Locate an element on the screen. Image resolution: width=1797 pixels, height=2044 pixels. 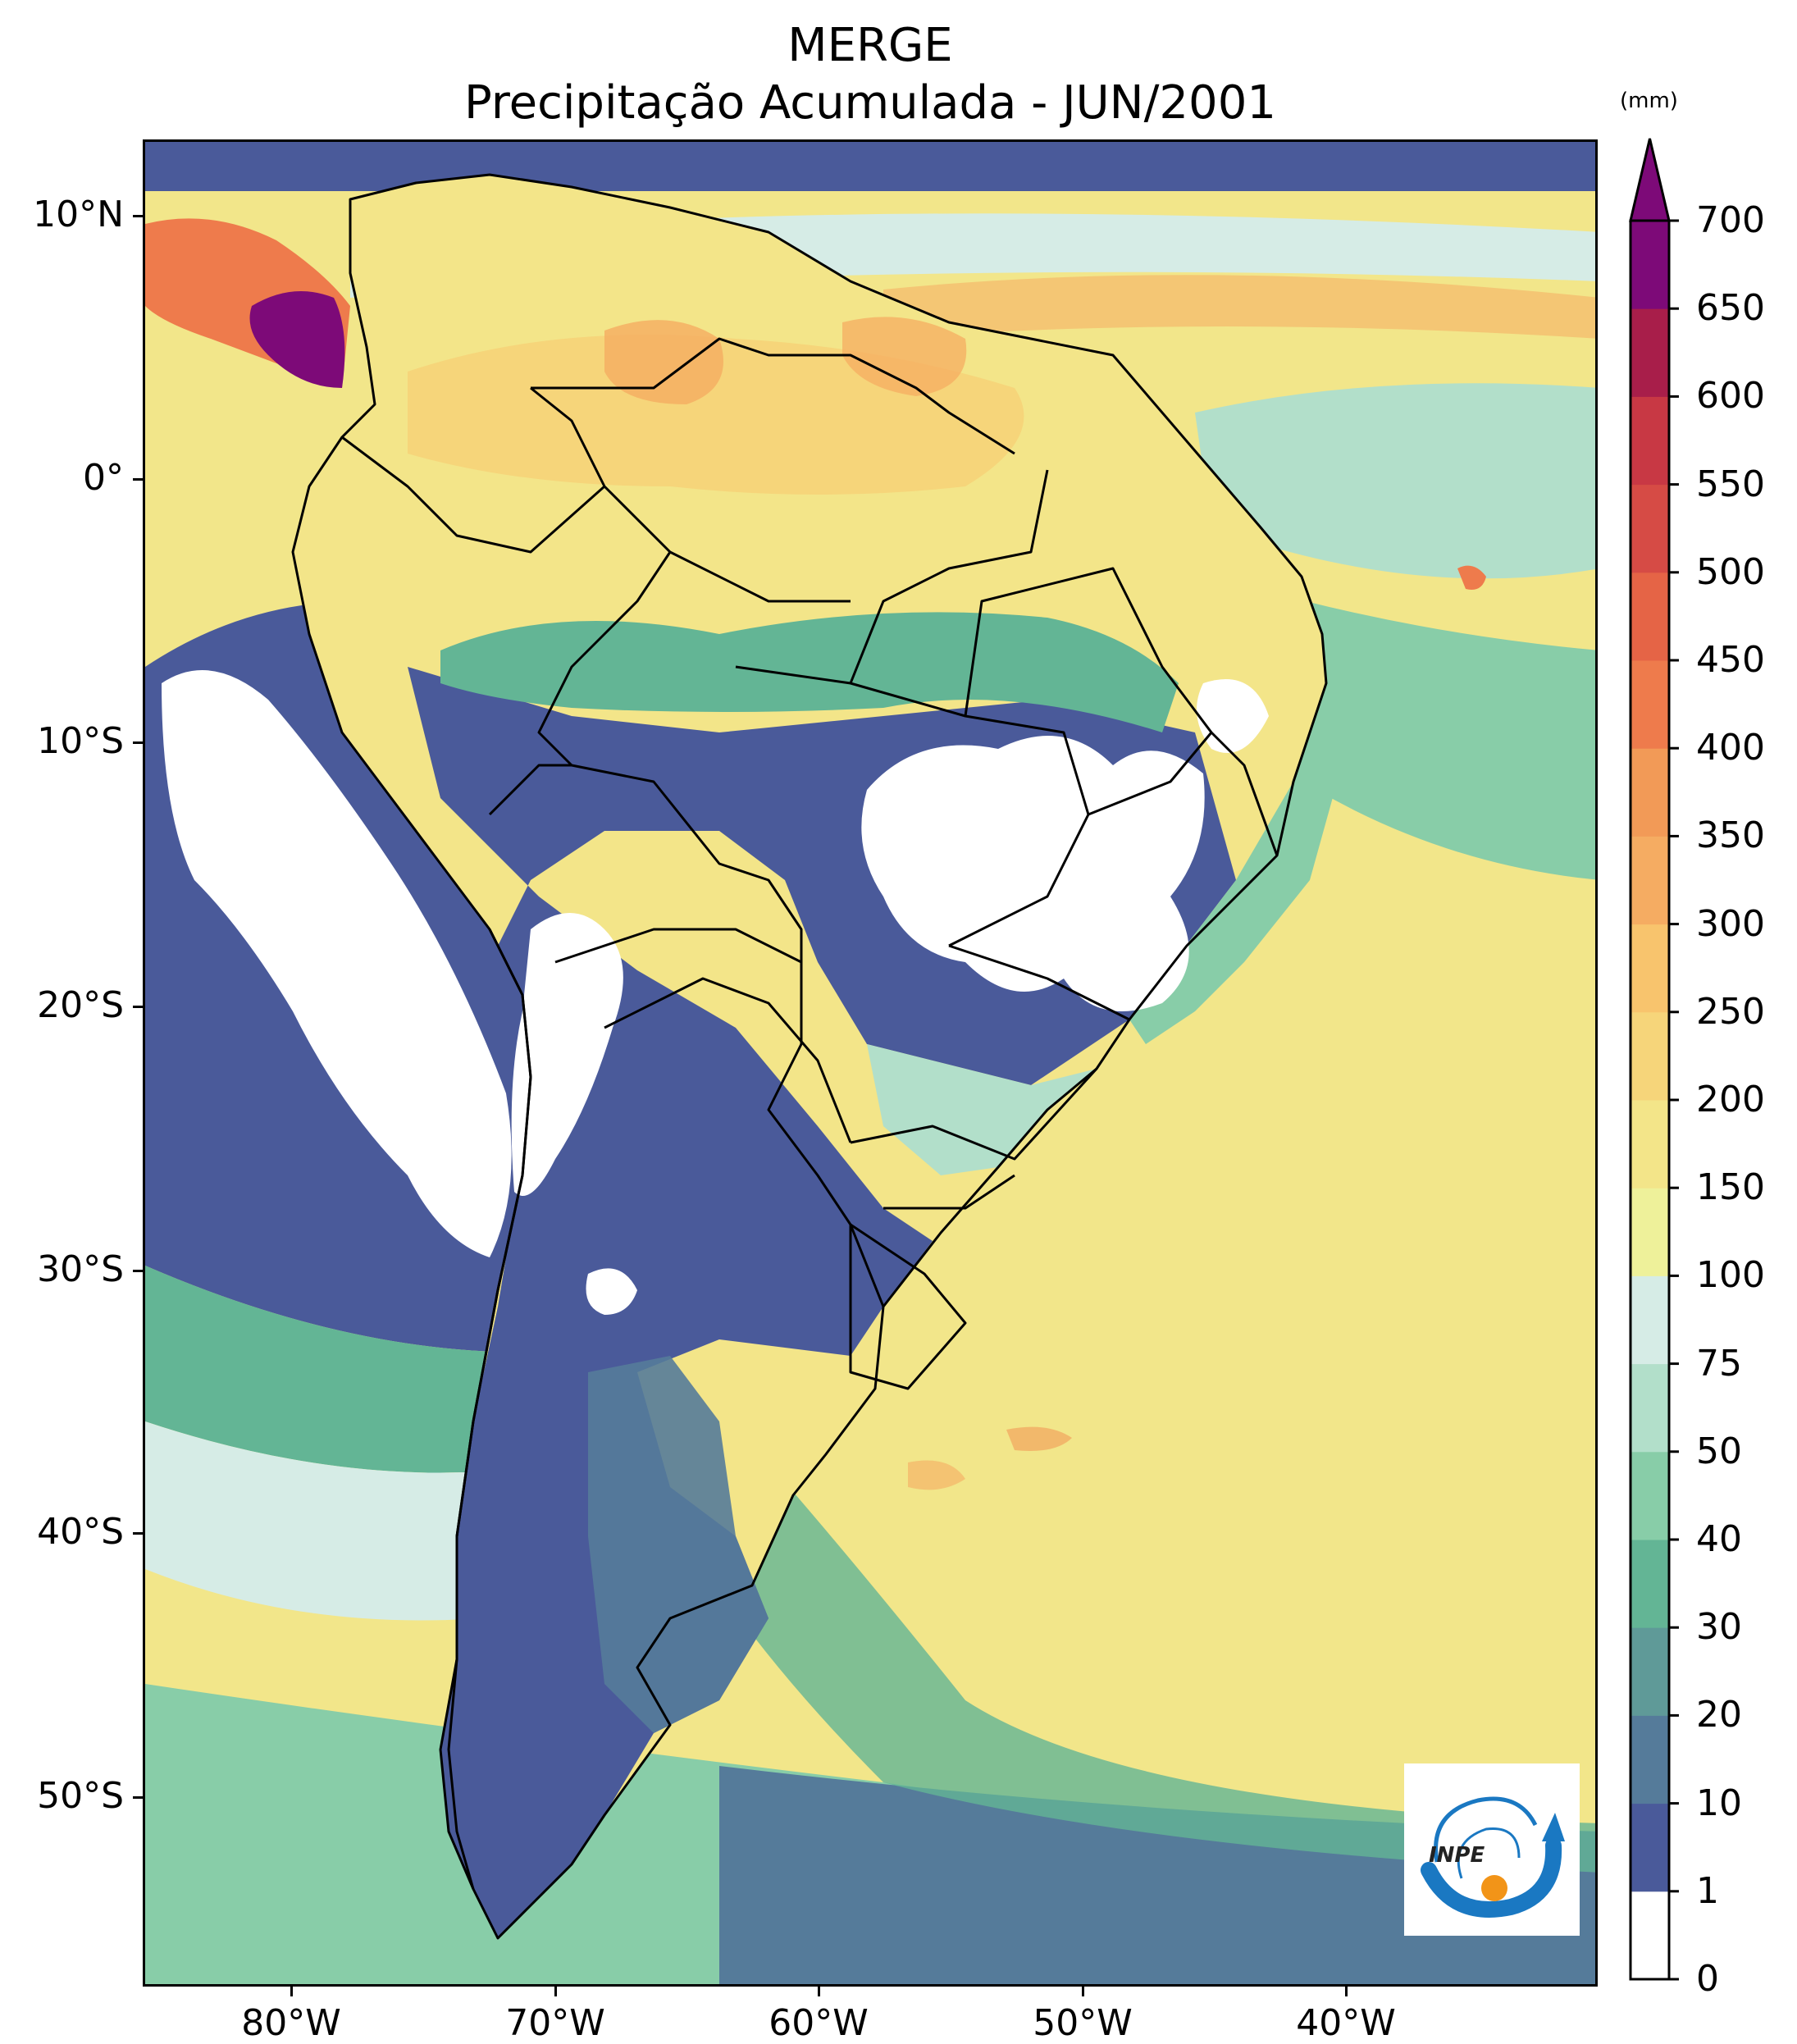
colorbar-level-label: 75 is located at coordinates (1719, 1363).